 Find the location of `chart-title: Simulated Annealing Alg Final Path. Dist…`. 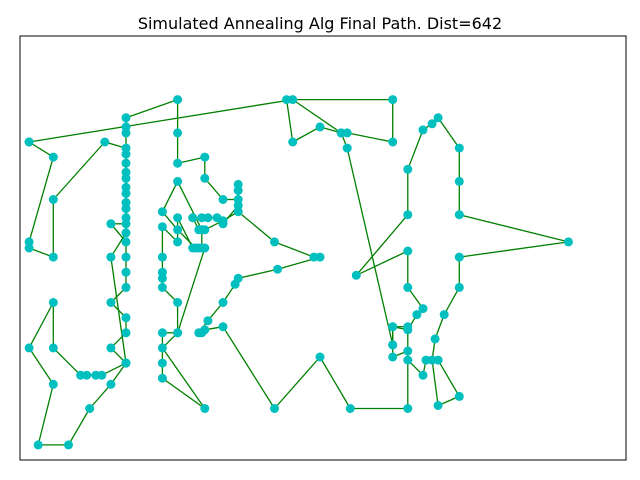

chart-title: Simulated Annealing Alg Final Path. Dist… is located at coordinates (320, 23).